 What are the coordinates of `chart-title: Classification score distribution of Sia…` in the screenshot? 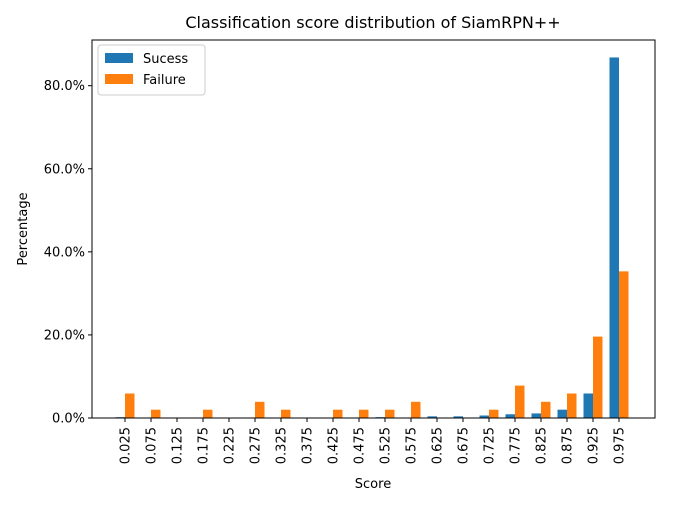 It's located at (372, 22).